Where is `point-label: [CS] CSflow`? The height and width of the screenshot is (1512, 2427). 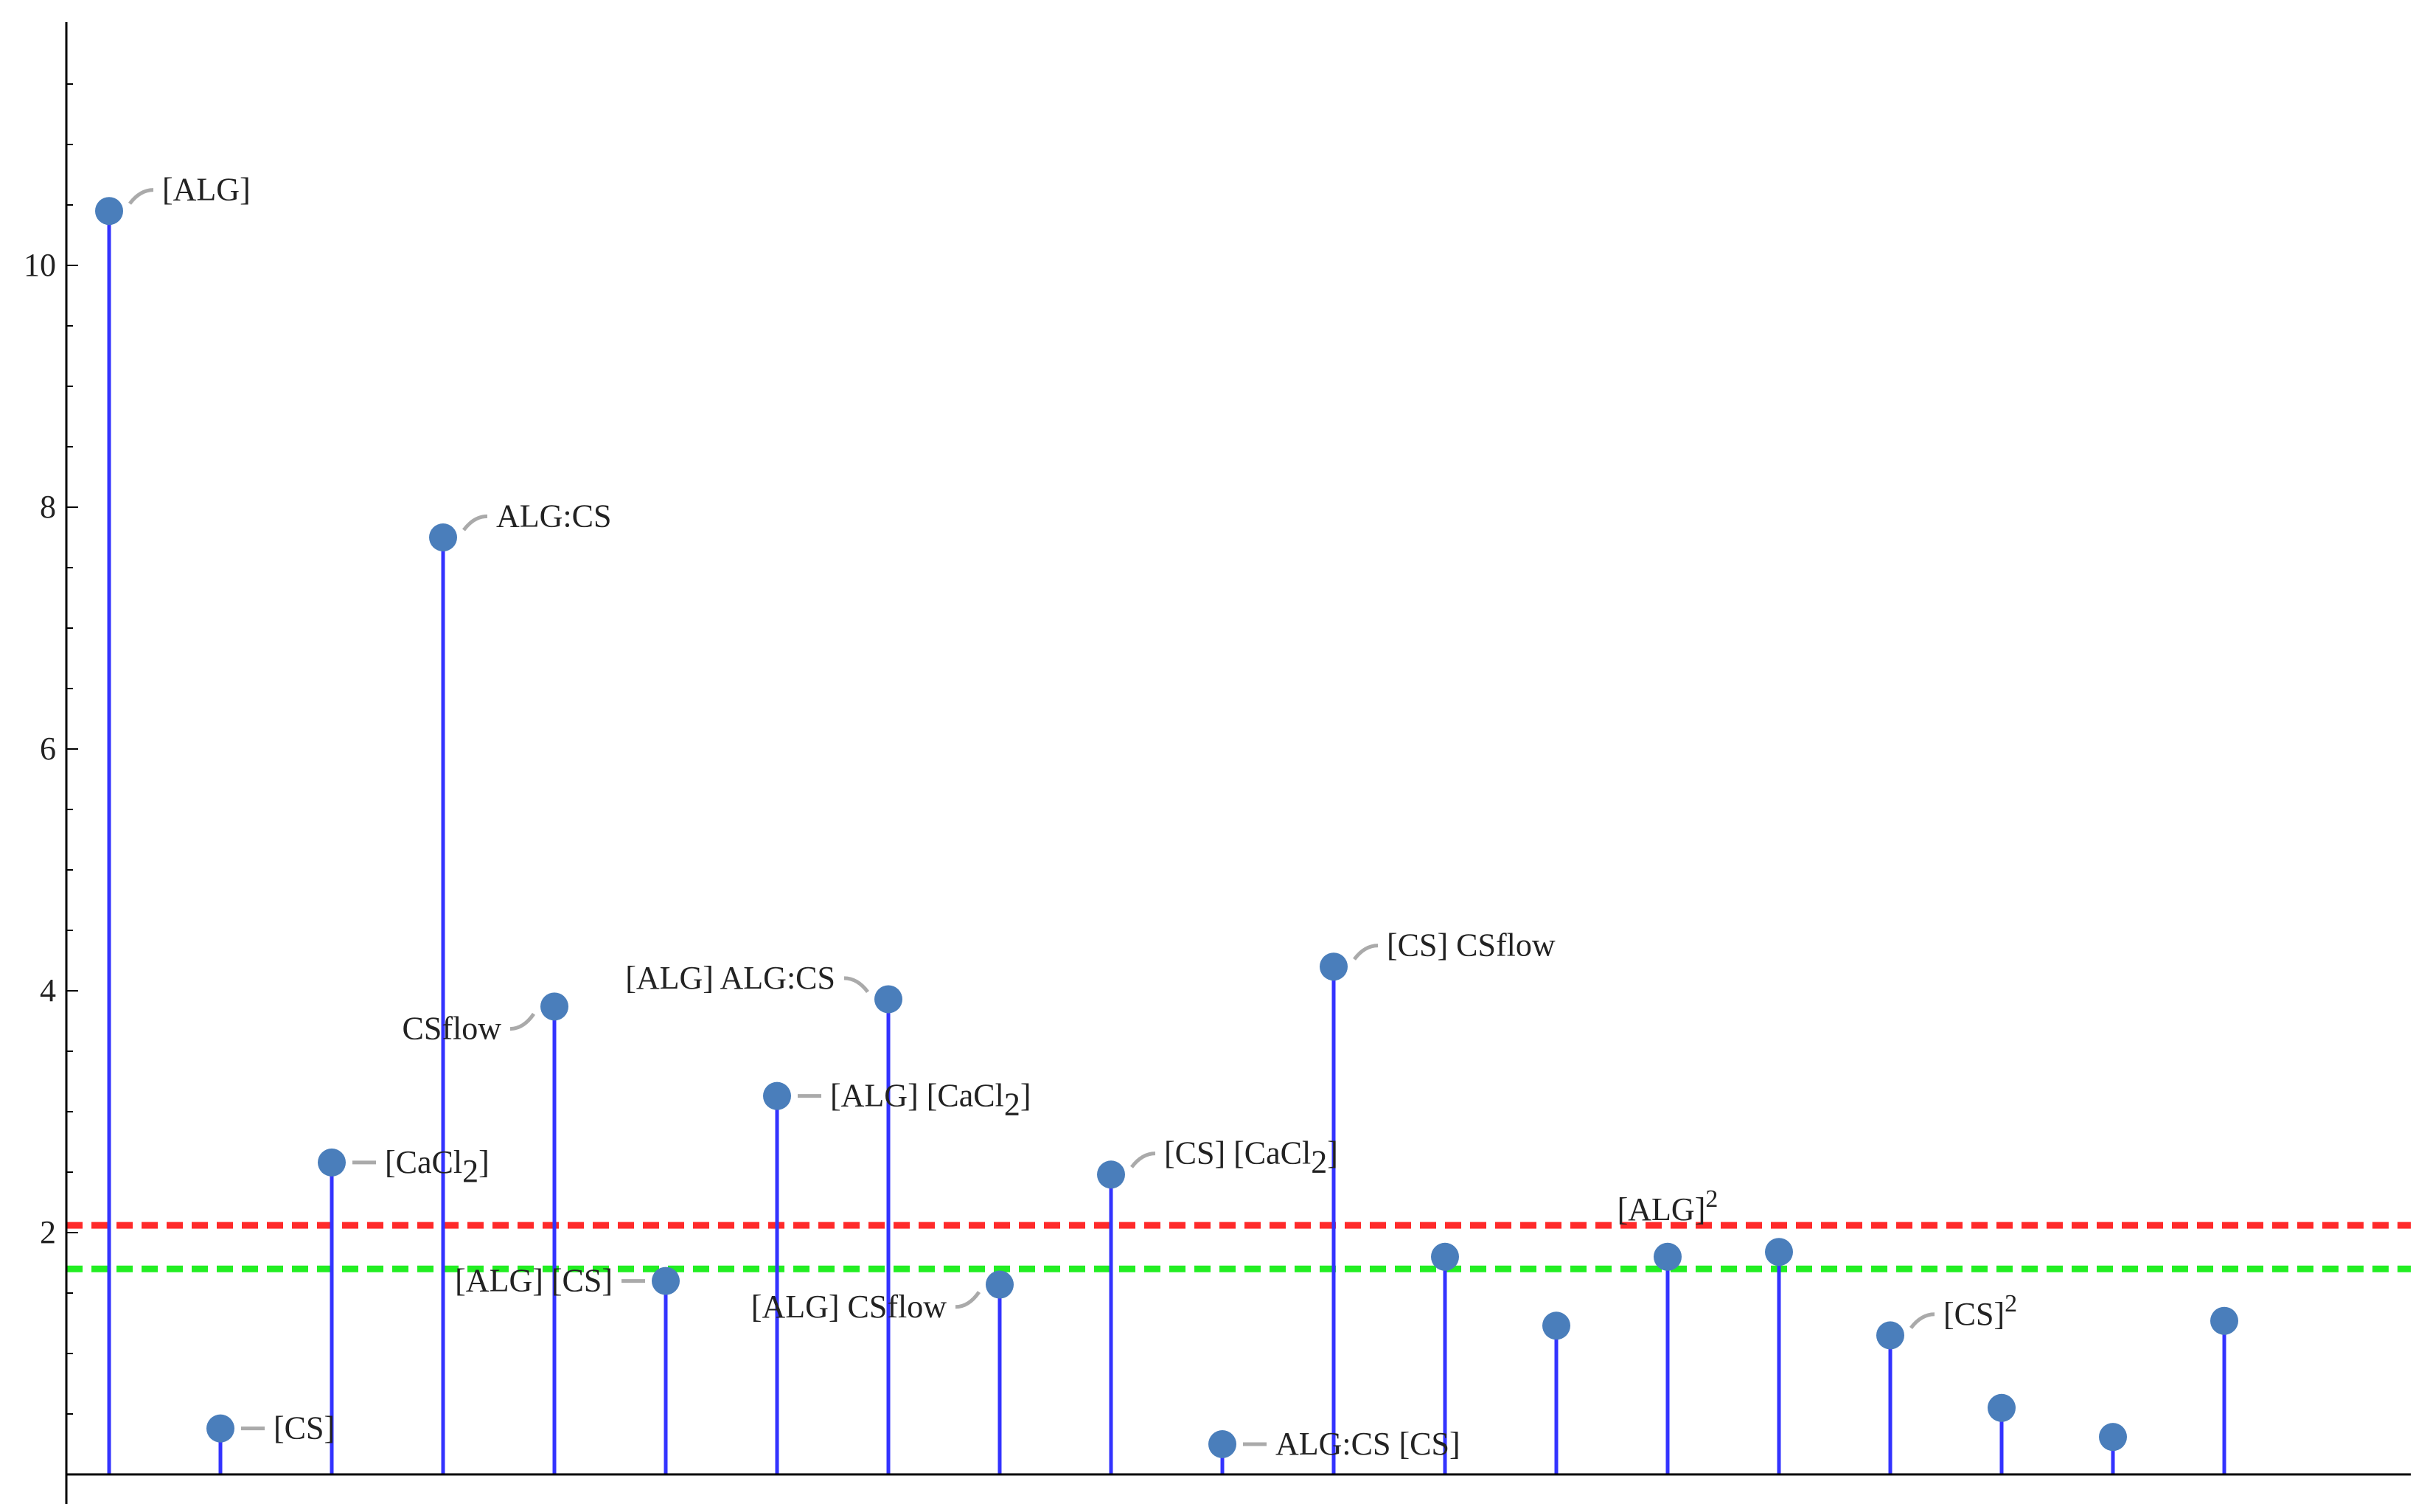
point-label: [CS] CSflow is located at coordinates (1471, 945).